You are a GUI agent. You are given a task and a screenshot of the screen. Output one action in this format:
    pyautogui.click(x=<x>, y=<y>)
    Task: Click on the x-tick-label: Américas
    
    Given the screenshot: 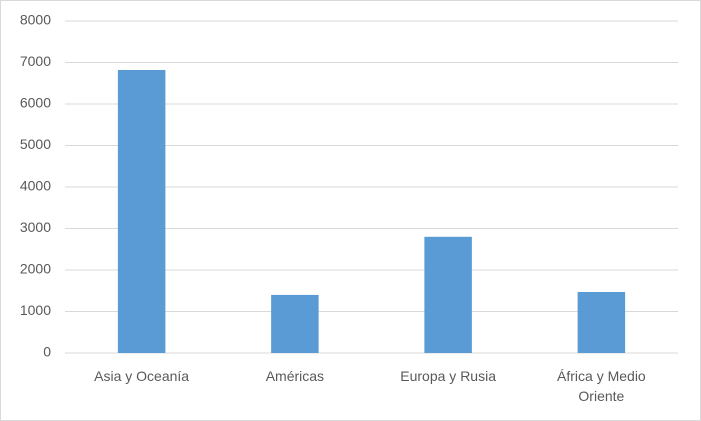 What is the action you would take?
    pyautogui.click(x=295, y=376)
    